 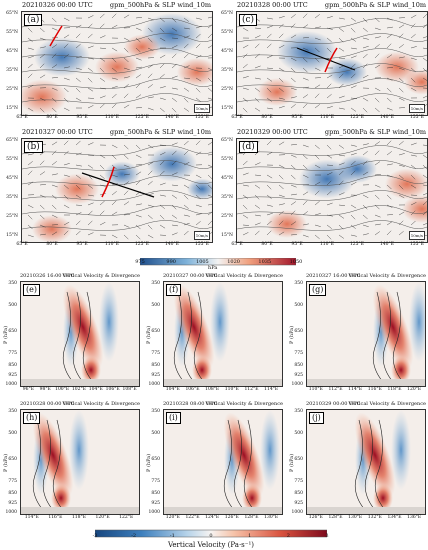 I want to click on map-panel-title: gpm_500hPa & SLP wind_10m, so click(x=375, y=5).